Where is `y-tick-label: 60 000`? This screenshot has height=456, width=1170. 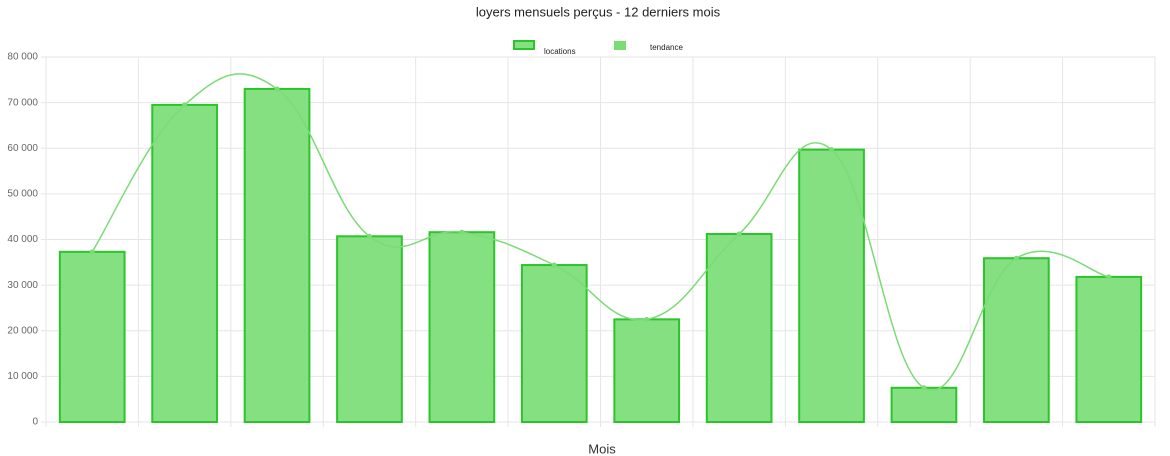 y-tick-label: 60 000 is located at coordinates (22, 148).